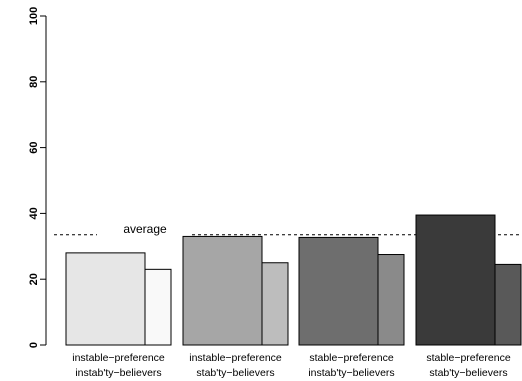 The width and height of the screenshot is (522, 381). Describe the element at coordinates (34, 16) in the screenshot. I see `y-tick-label: 100` at that location.